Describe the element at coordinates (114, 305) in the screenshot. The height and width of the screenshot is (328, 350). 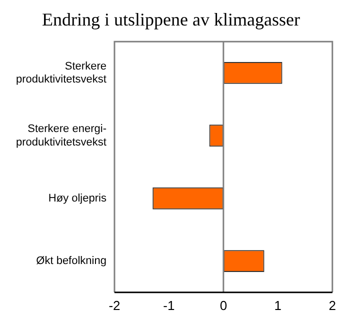
I see `x-tick-label: -2` at that location.